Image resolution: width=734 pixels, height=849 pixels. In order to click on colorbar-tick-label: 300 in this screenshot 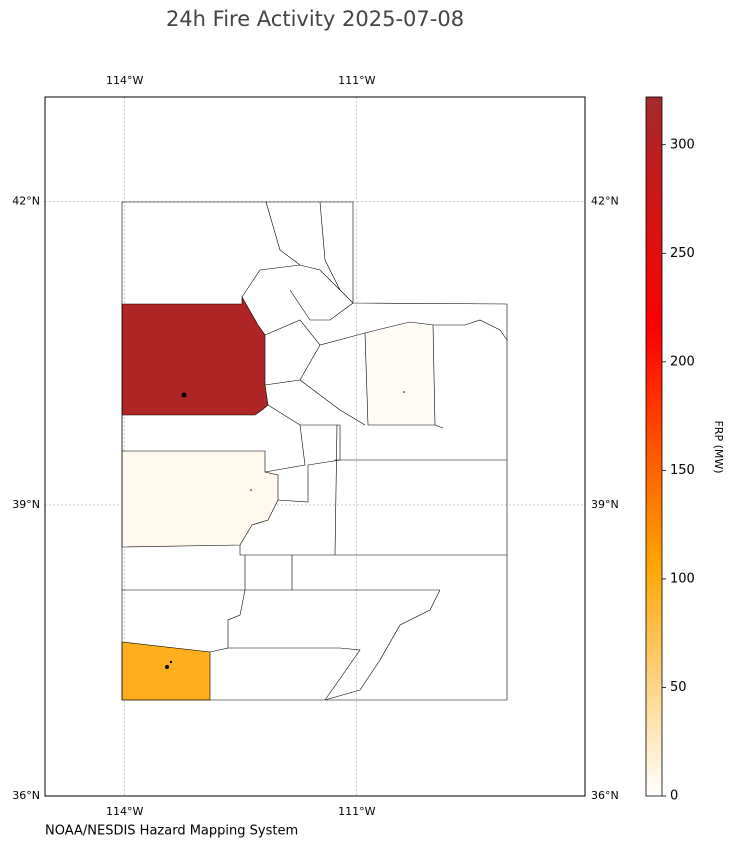, I will do `click(682, 144)`.